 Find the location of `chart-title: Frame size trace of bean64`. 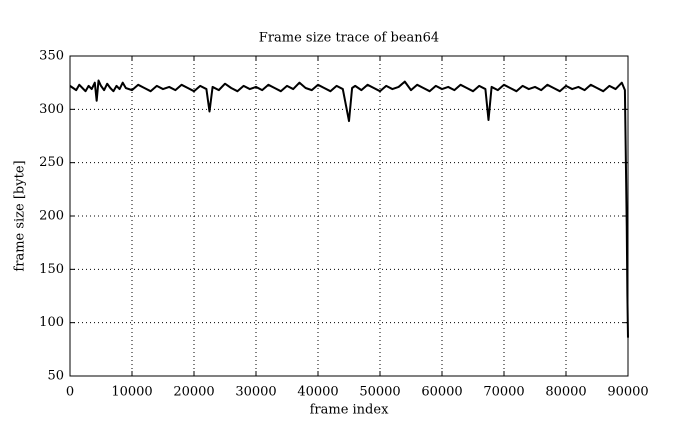

chart-title: Frame size trace of bean64 is located at coordinates (349, 38).